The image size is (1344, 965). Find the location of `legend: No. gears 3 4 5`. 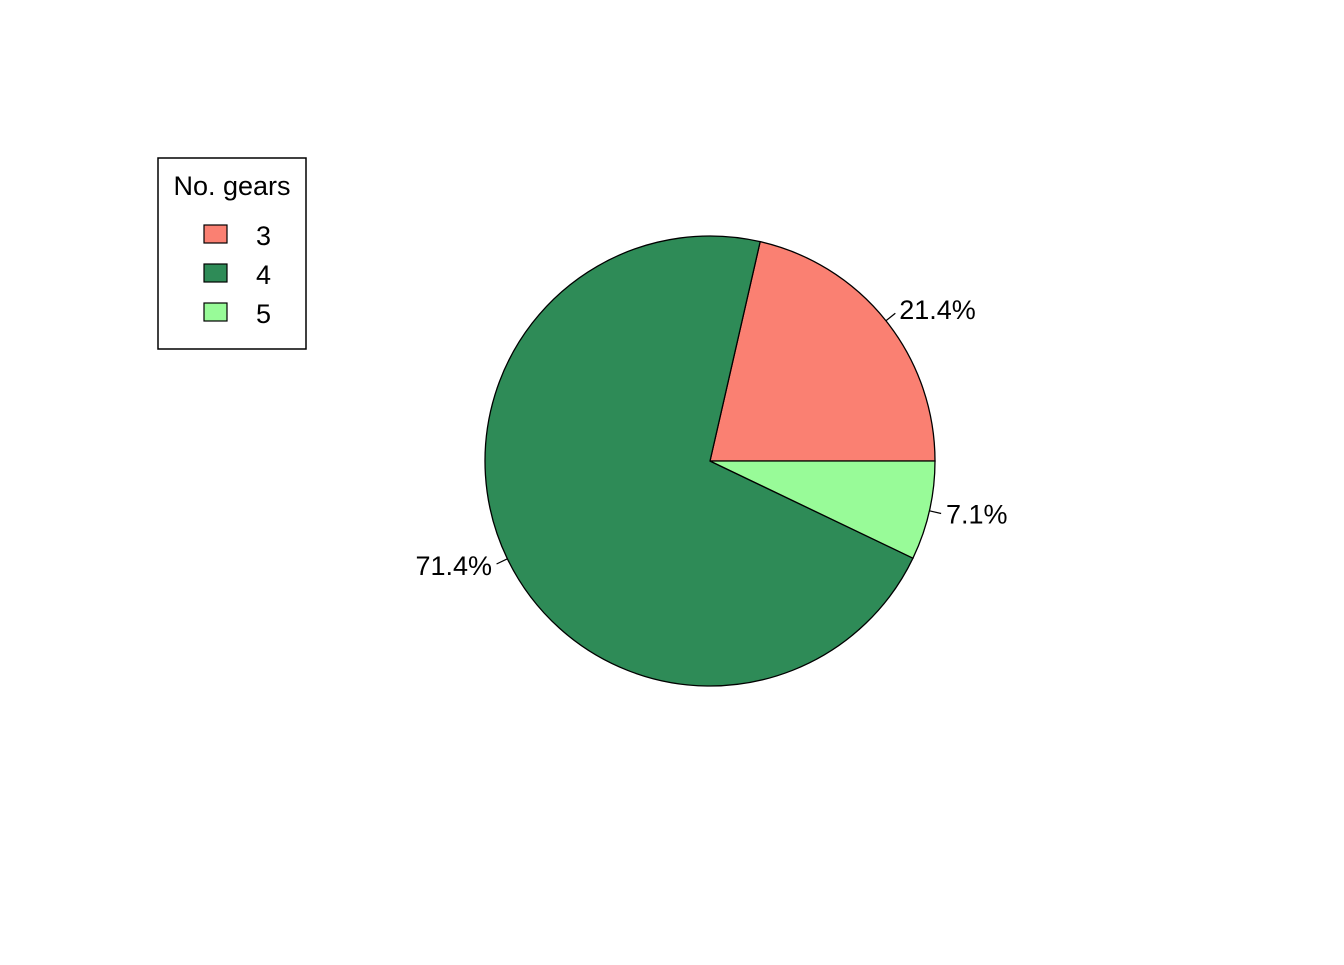

legend: No. gears 3 4 5 is located at coordinates (232, 253).